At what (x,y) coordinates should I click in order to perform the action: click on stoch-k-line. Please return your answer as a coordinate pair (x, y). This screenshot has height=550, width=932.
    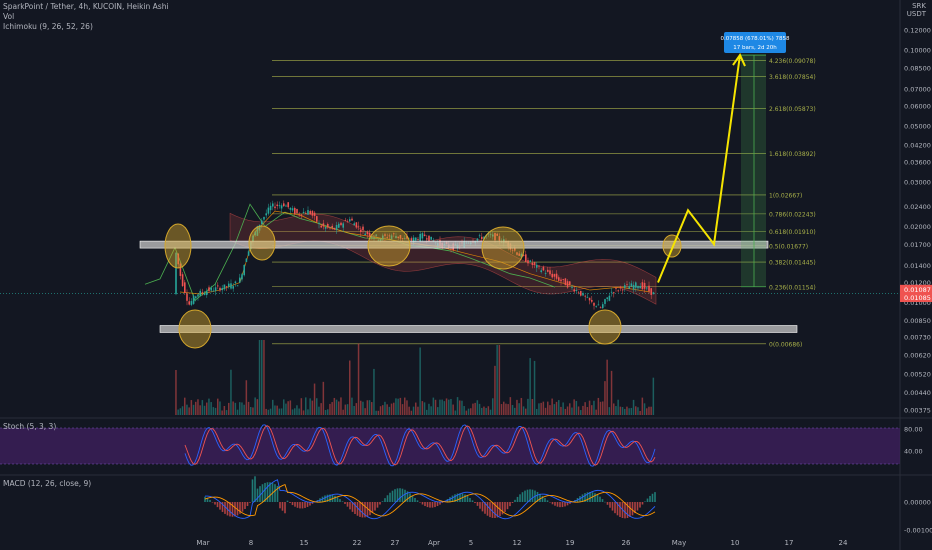
    Looking at the image, I should click on (420, 445).